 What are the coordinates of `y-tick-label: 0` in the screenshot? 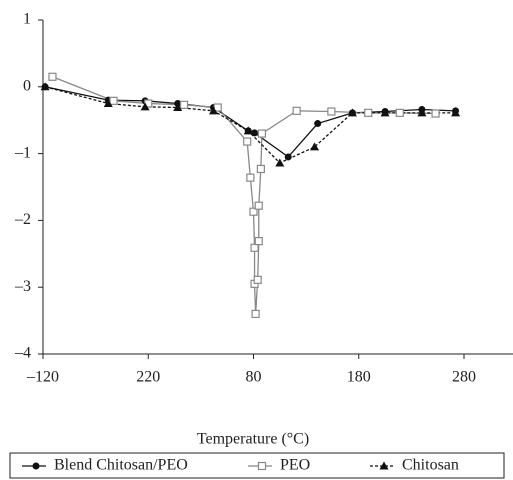 It's located at (27, 85).